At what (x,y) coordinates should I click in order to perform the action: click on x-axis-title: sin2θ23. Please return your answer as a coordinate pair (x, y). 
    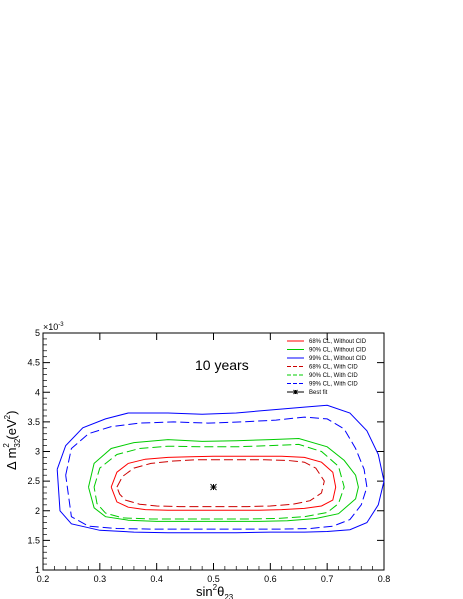
    Looking at the image, I should click on (215, 591).